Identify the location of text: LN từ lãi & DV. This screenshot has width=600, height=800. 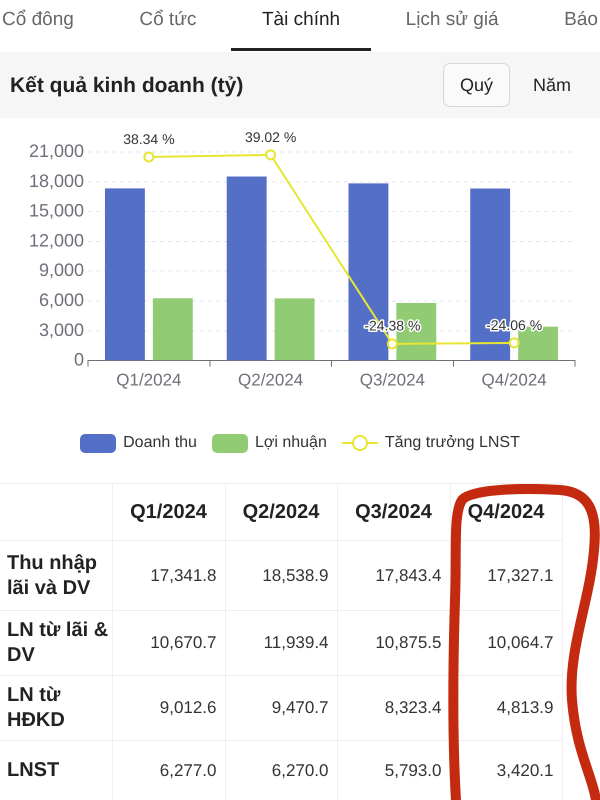
(56, 643).